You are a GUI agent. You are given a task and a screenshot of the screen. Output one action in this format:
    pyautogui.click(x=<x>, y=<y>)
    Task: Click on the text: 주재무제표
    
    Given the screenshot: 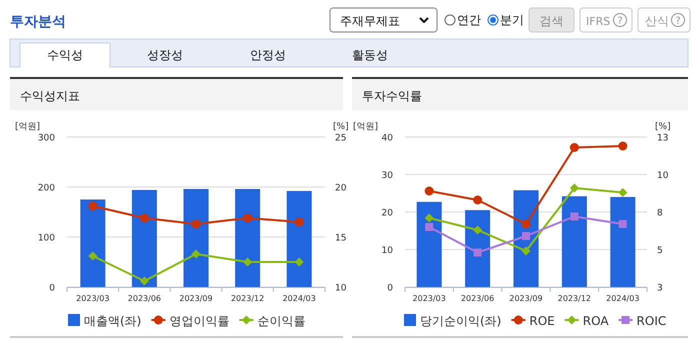 What is the action you would take?
    pyautogui.click(x=370, y=21)
    